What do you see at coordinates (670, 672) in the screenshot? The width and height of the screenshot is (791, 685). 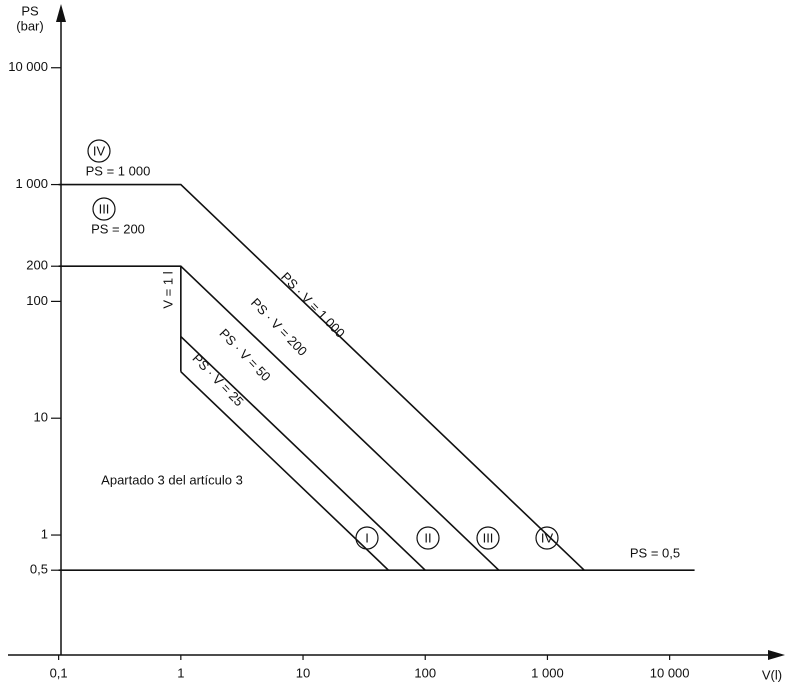 I see `x-tick-label: 10 000` at bounding box center [670, 672].